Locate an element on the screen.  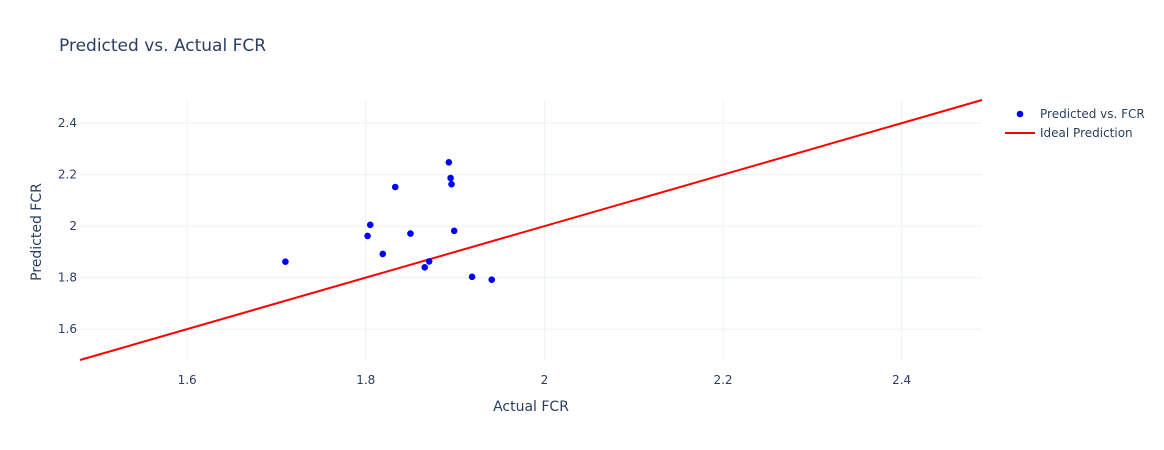
legend-marker-icon is located at coordinates (1020, 114).